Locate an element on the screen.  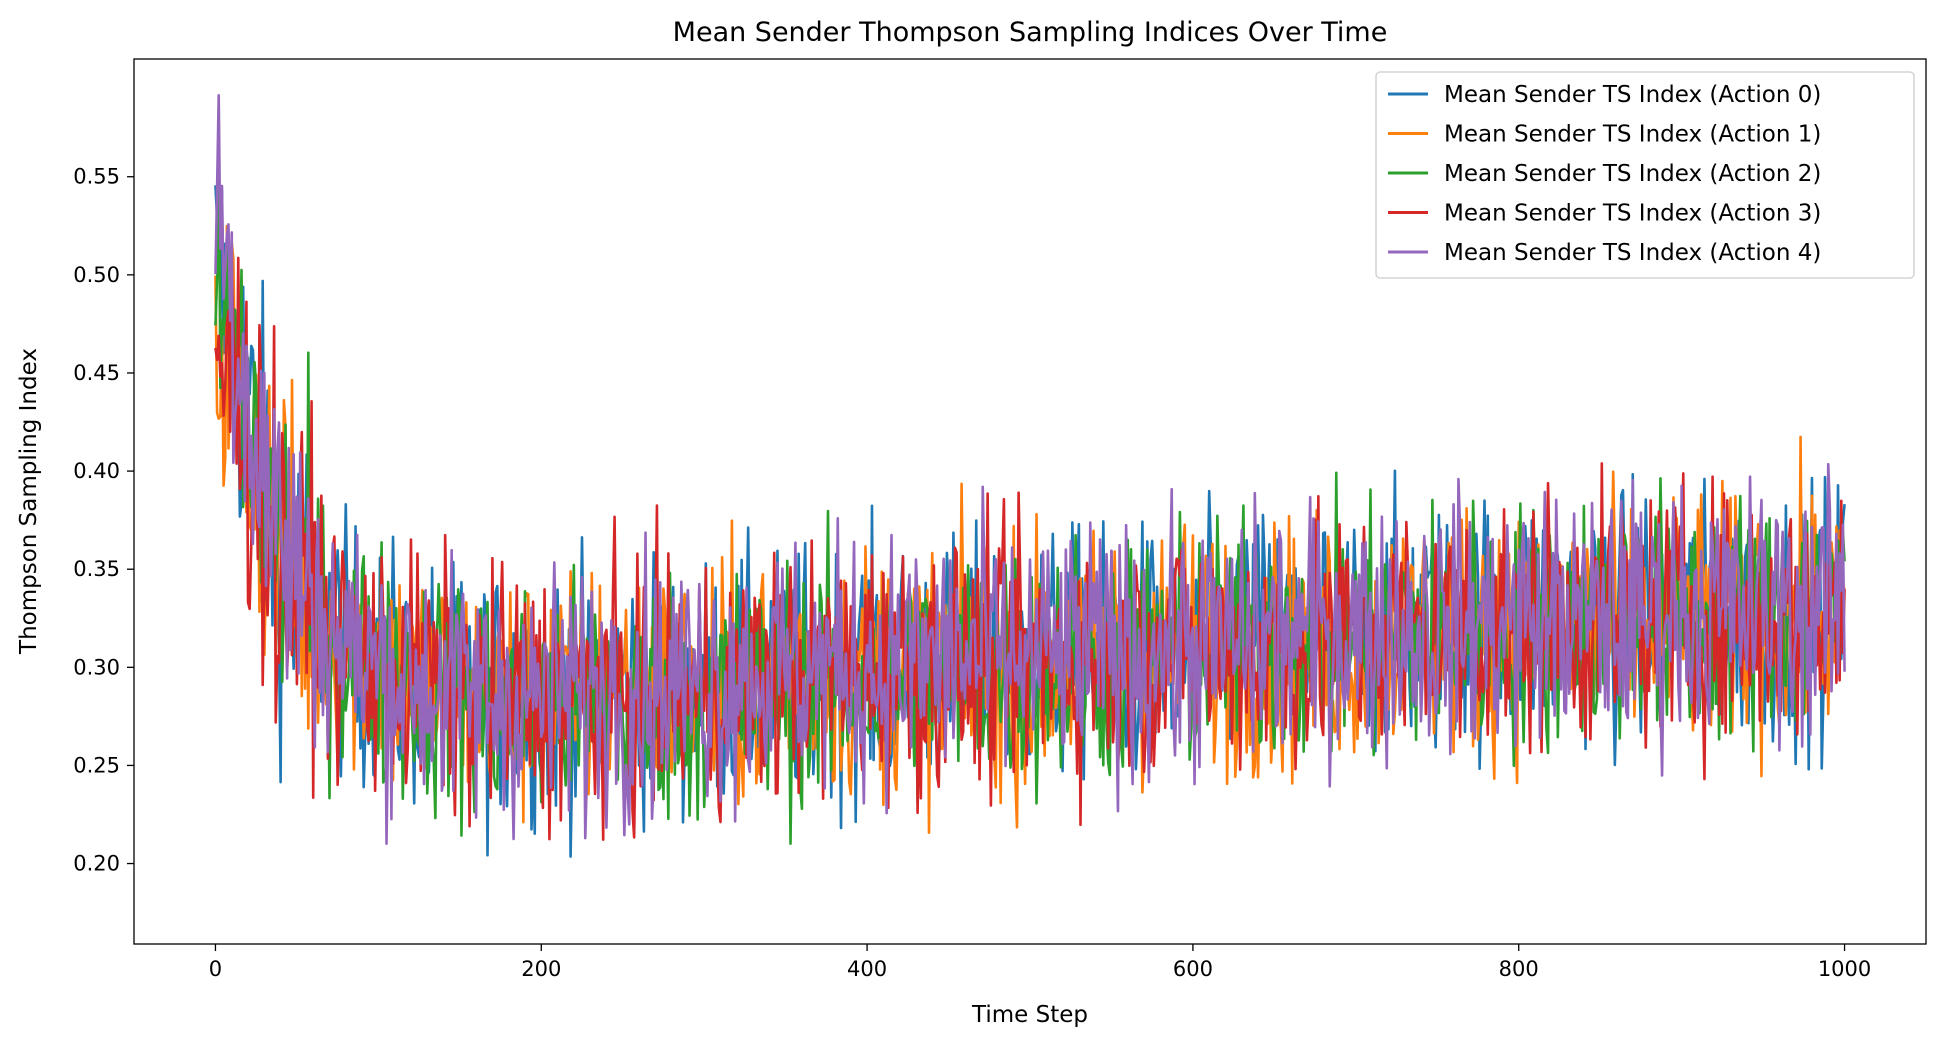
y-tick-label: 0.40 is located at coordinates (96, 471).